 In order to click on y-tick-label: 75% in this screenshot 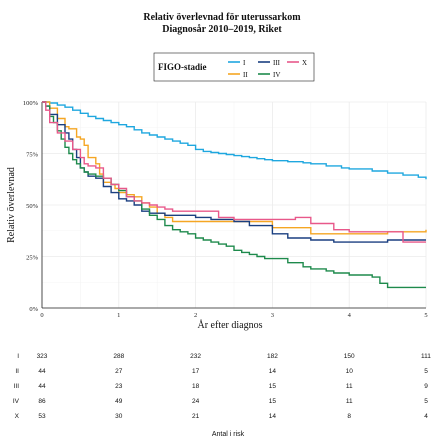, I will do `click(32, 155)`.